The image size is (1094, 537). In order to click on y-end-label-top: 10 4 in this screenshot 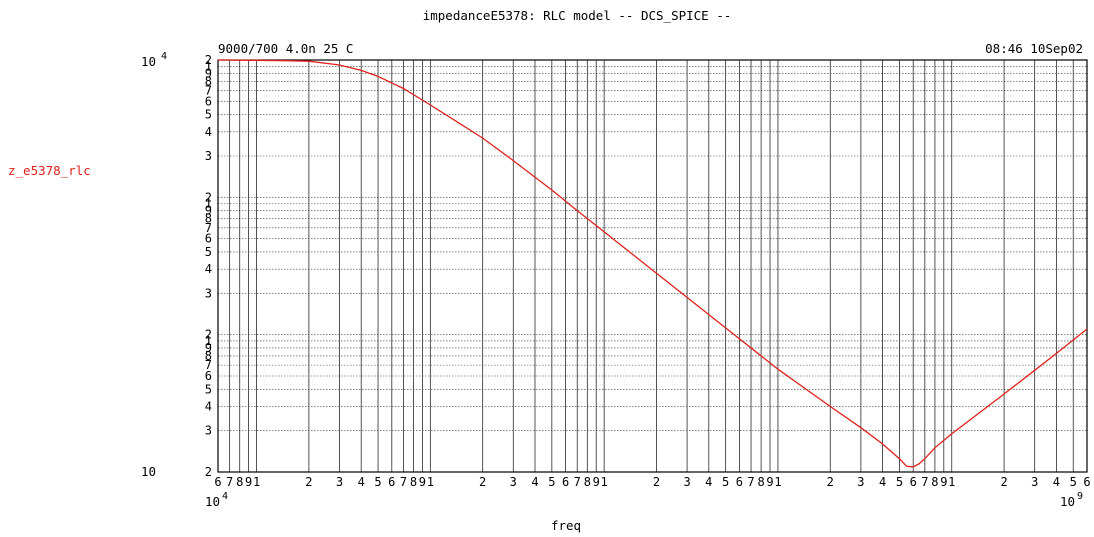, I will do `click(154, 60)`.